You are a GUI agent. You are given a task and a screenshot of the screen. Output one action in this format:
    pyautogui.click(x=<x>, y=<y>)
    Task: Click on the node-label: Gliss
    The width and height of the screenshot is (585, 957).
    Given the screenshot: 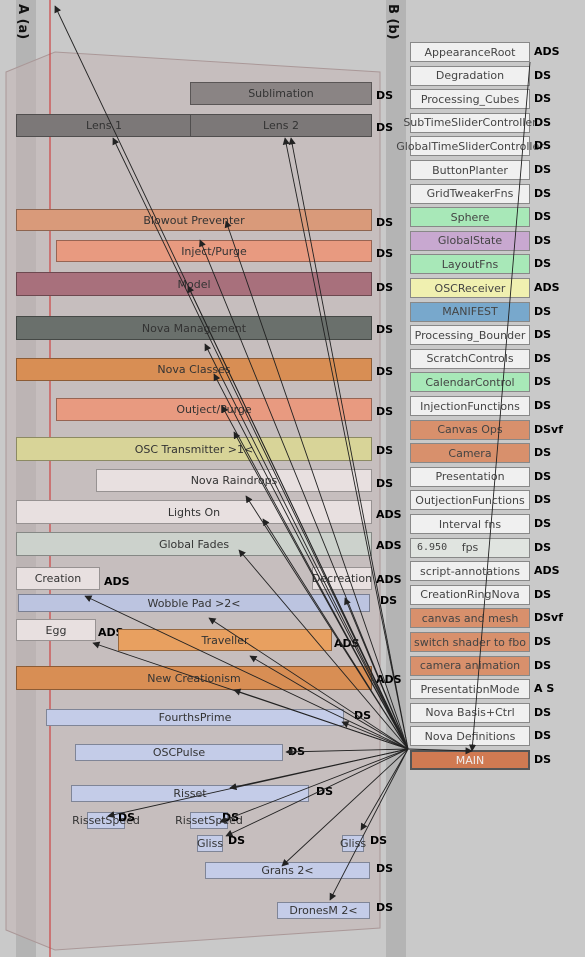 What is the action you would take?
    pyautogui.click(x=353, y=843)
    